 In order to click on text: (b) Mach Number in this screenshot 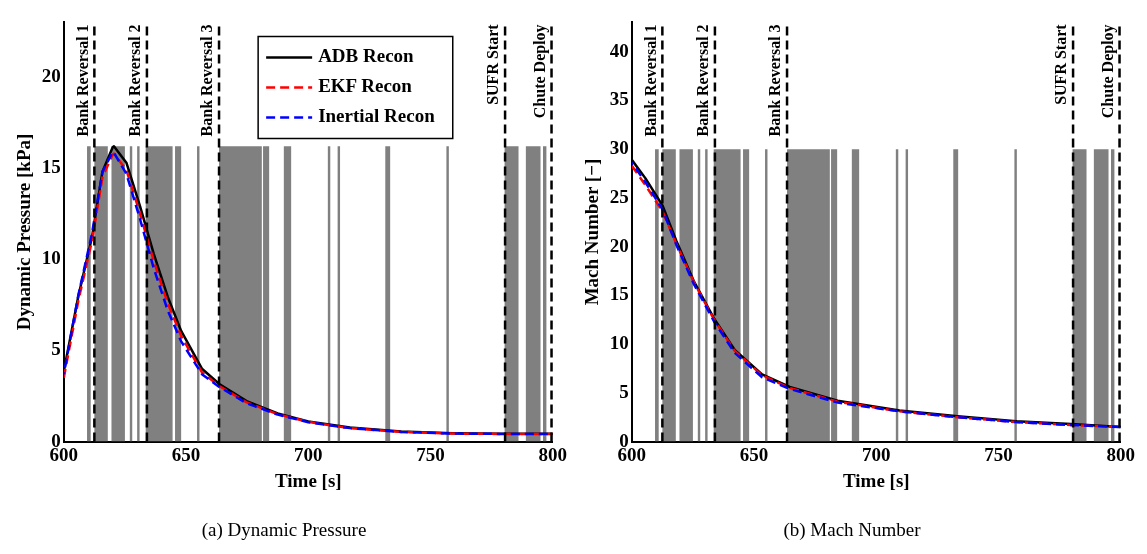, I will do `click(852, 529)`.